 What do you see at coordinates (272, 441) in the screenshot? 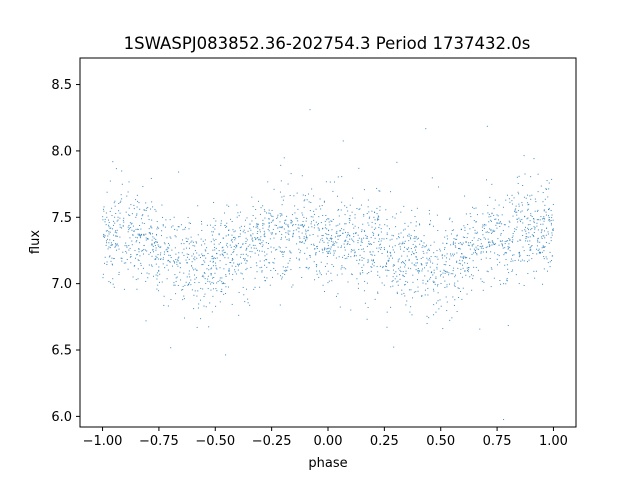
I see `x-tick-label: −0.25` at bounding box center [272, 441].